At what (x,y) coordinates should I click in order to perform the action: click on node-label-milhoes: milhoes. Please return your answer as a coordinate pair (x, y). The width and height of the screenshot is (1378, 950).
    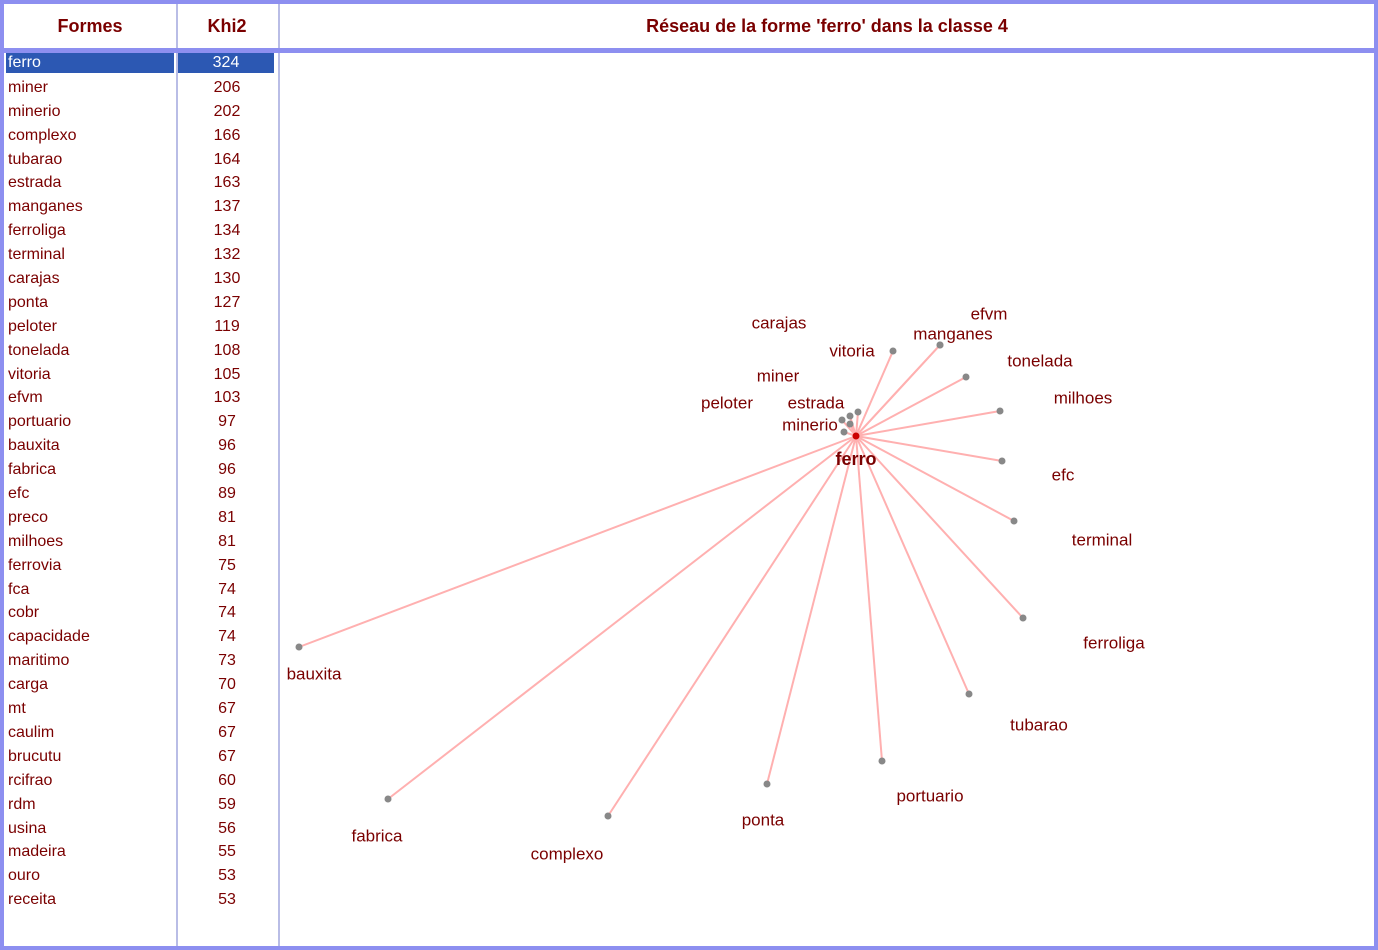
    Looking at the image, I should click on (1083, 397).